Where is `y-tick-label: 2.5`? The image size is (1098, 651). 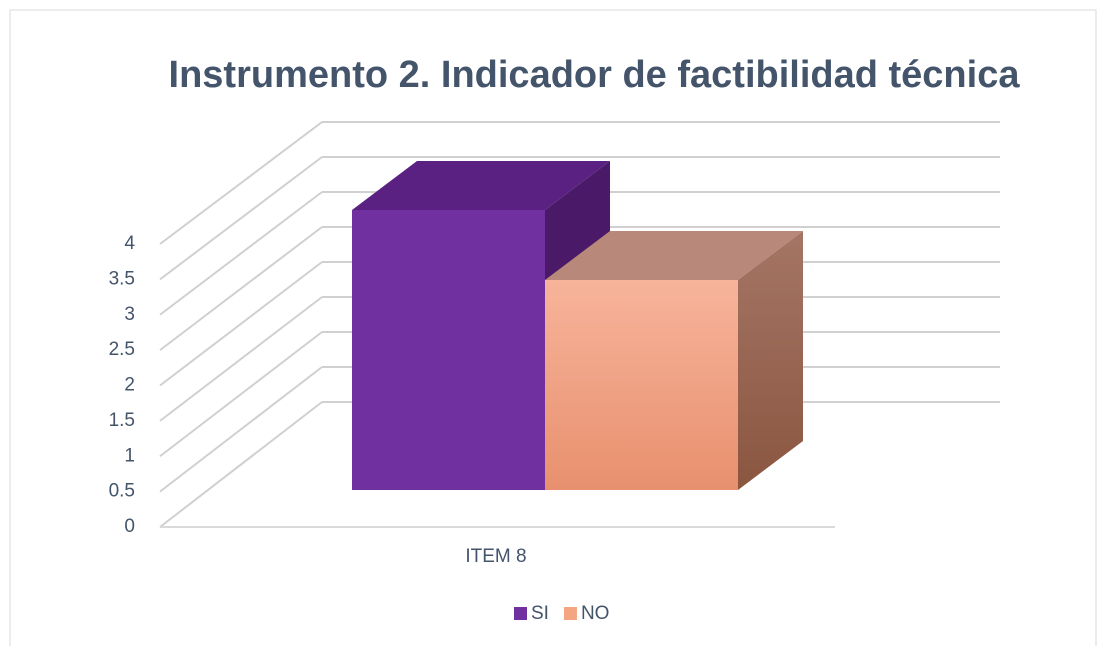 y-tick-label: 2.5 is located at coordinates (122, 349).